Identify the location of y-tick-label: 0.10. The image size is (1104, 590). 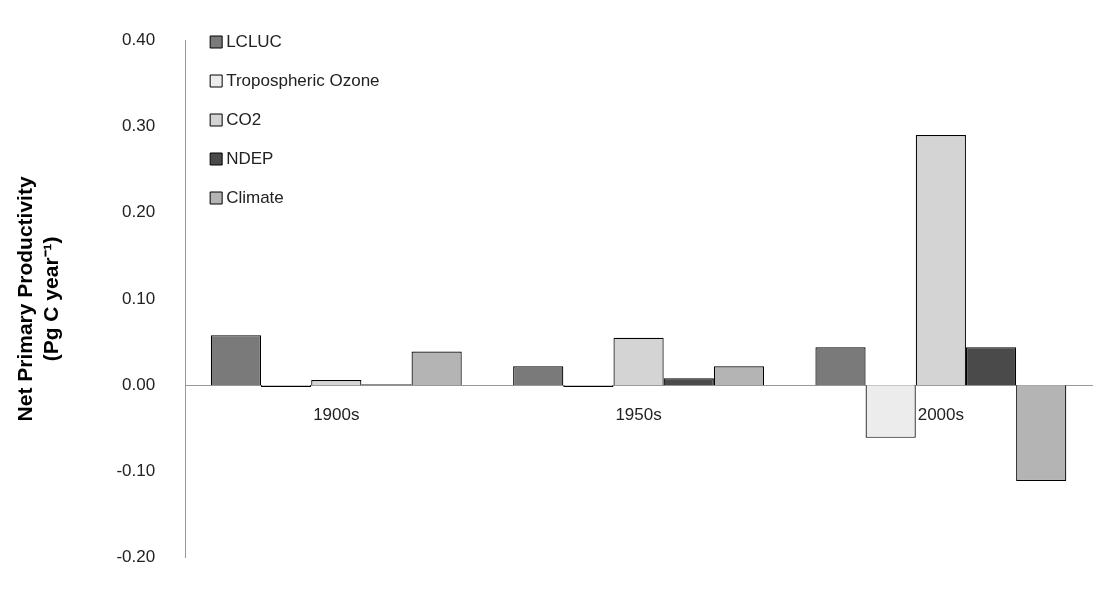
(139, 298).